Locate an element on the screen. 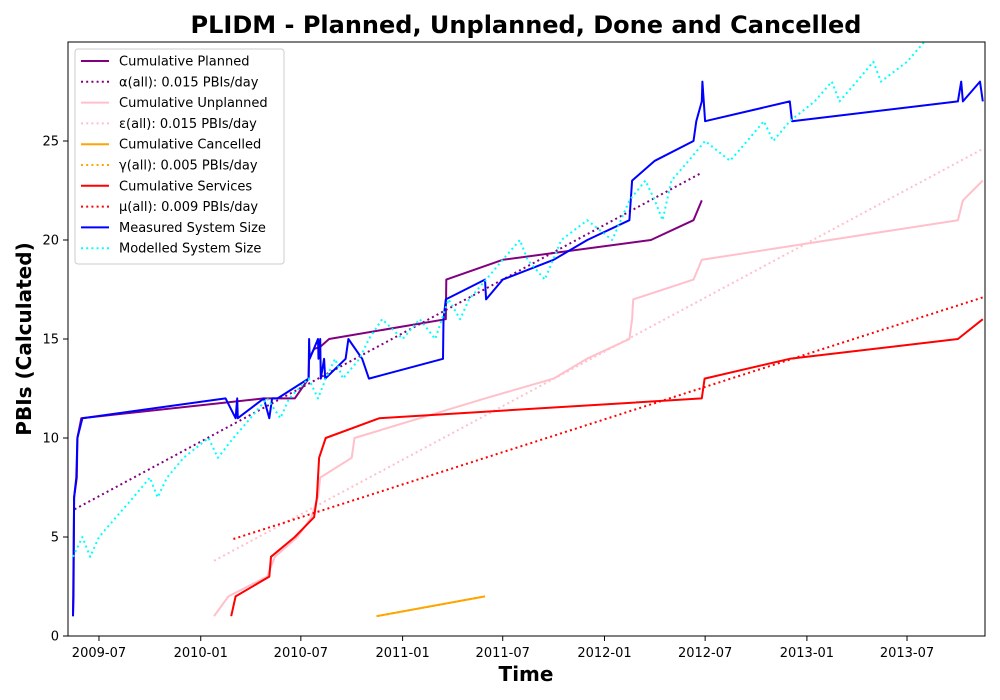  legend-label-7: μ(all): 0.009 PBIs/day is located at coordinates (188, 207).